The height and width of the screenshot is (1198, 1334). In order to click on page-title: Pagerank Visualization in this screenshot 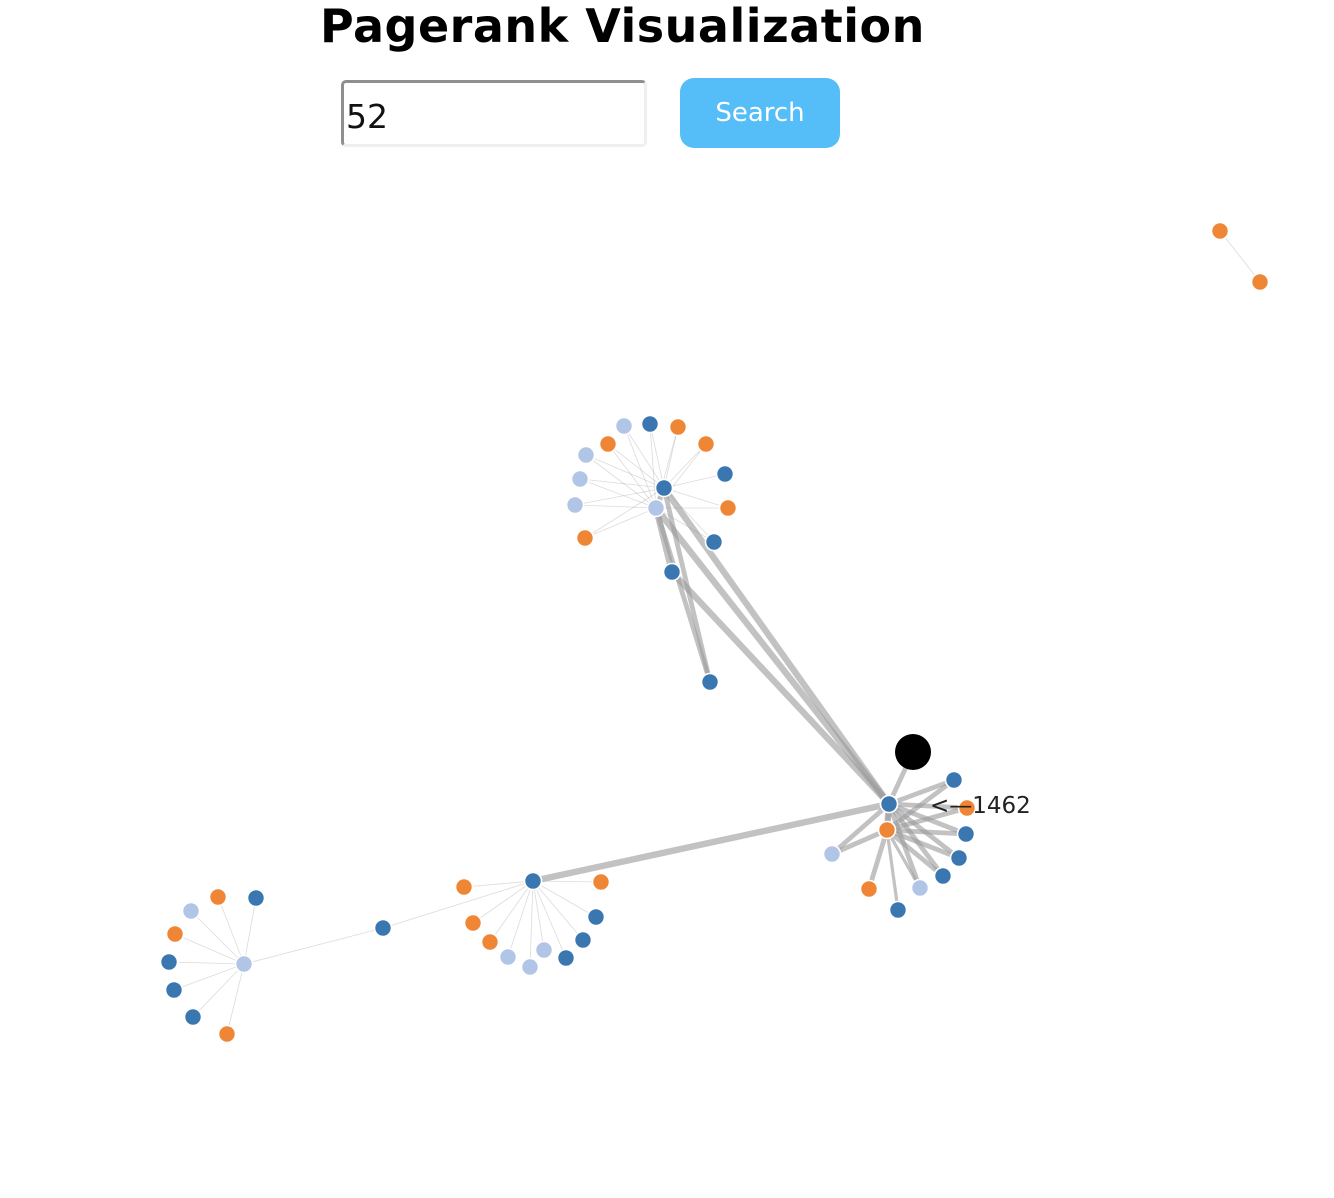, I will do `click(622, 26)`.